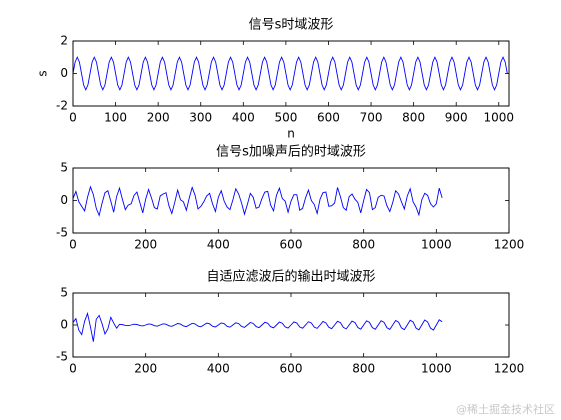 This screenshot has height=420, width=561. I want to click on chart-title: 信号s加噪声后的时域波形, so click(291, 152).